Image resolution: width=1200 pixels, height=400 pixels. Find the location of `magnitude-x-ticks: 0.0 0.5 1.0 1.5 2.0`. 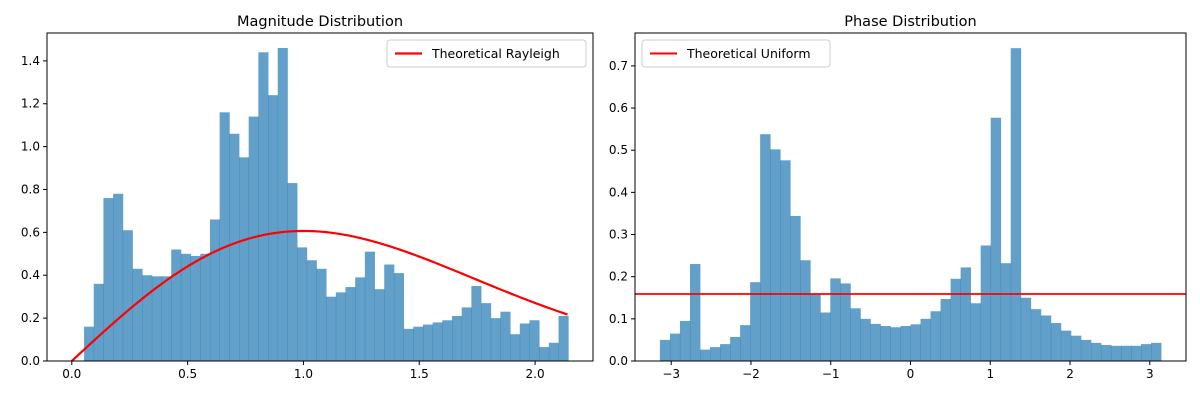

magnitude-x-ticks: 0.0 0.5 1.0 1.5 2.0 is located at coordinates (303, 371).